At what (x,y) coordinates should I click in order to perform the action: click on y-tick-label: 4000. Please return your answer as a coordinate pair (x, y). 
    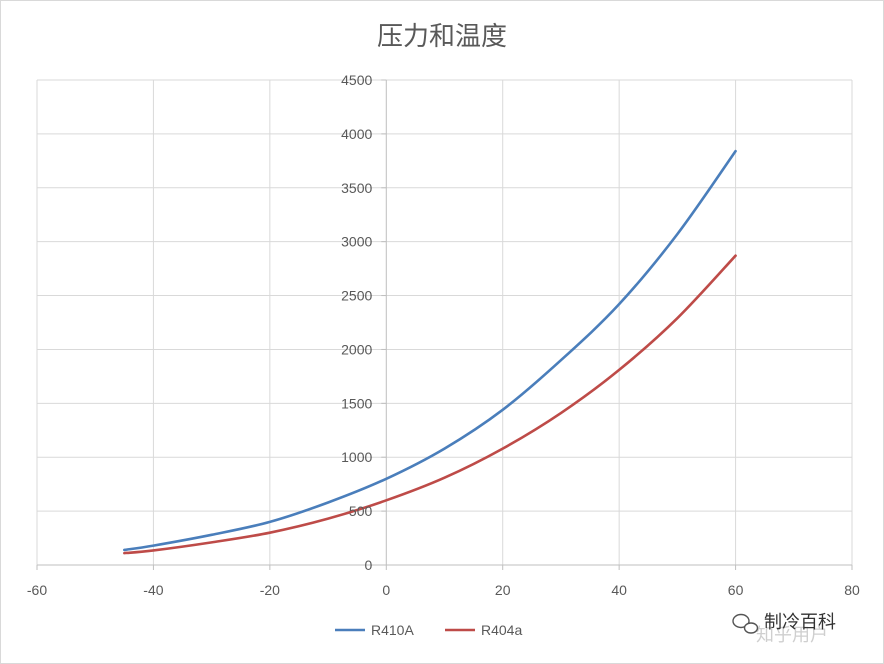
    Looking at the image, I should click on (356, 134).